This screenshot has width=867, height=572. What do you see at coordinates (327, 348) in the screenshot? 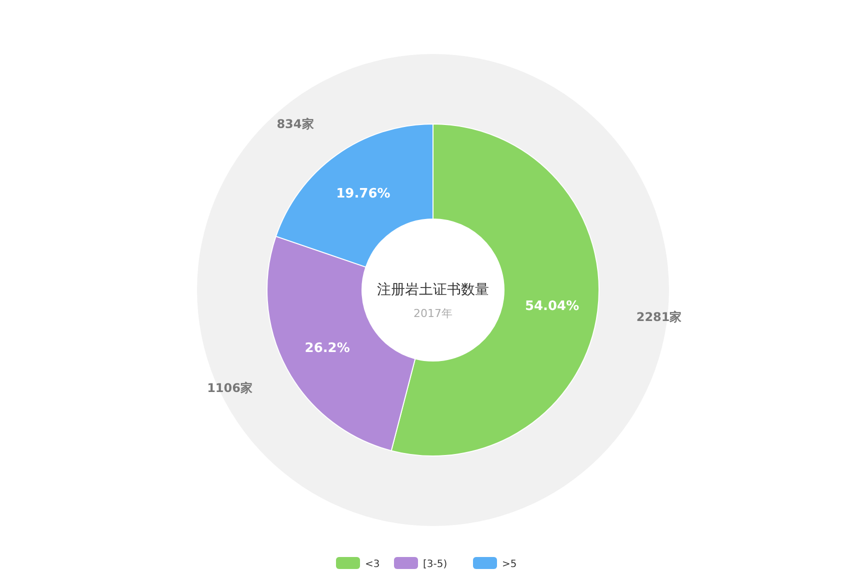
I see `text: 26.2%` at bounding box center [327, 348].